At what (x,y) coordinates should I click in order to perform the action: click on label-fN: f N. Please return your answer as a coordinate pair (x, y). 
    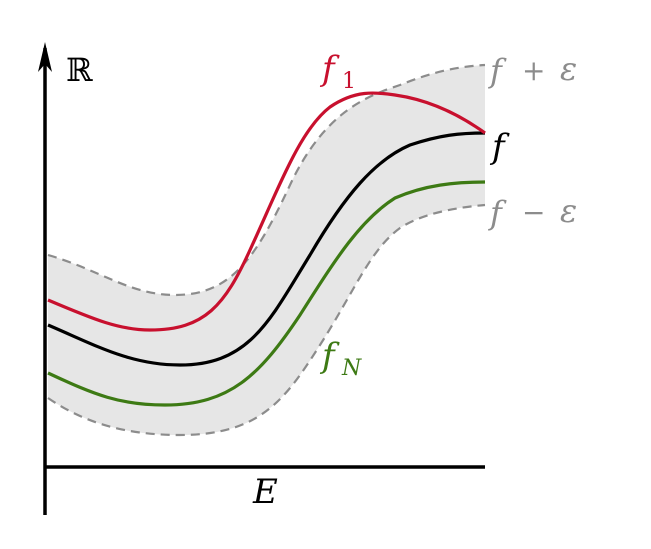
    Looking at the image, I should click on (340, 358).